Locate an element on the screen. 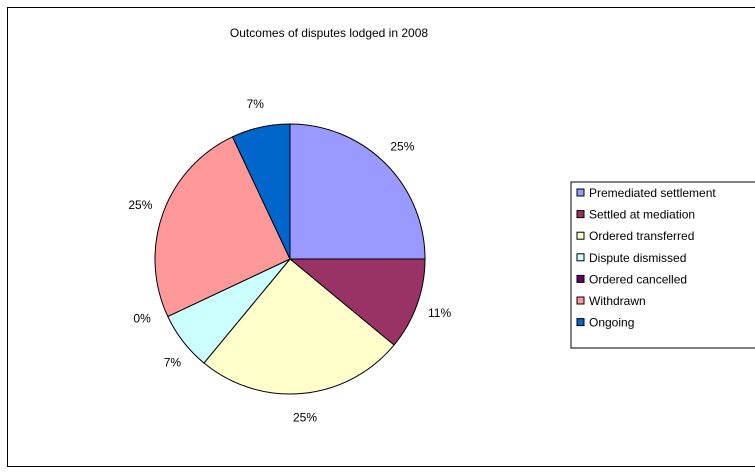  legend-label-4: Dispute dismissed is located at coordinates (637, 258).